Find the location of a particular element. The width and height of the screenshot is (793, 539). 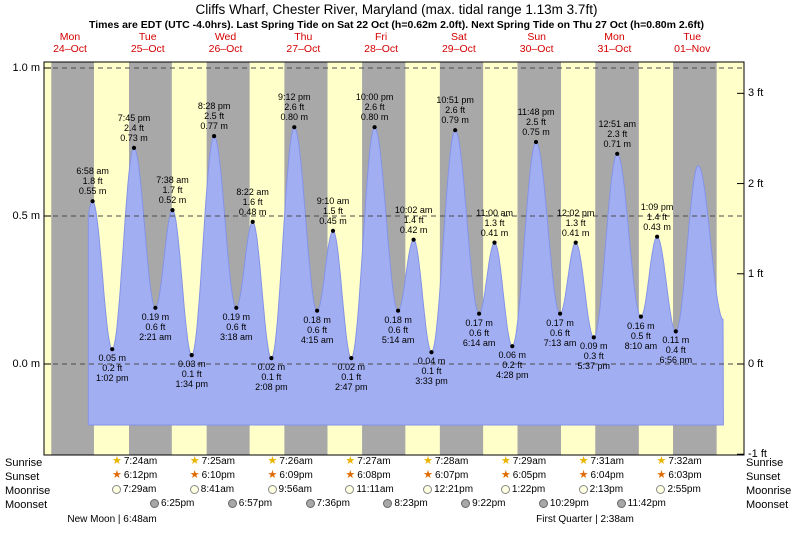

tide-label-line: 8:28 pm is located at coordinates (214, 106).